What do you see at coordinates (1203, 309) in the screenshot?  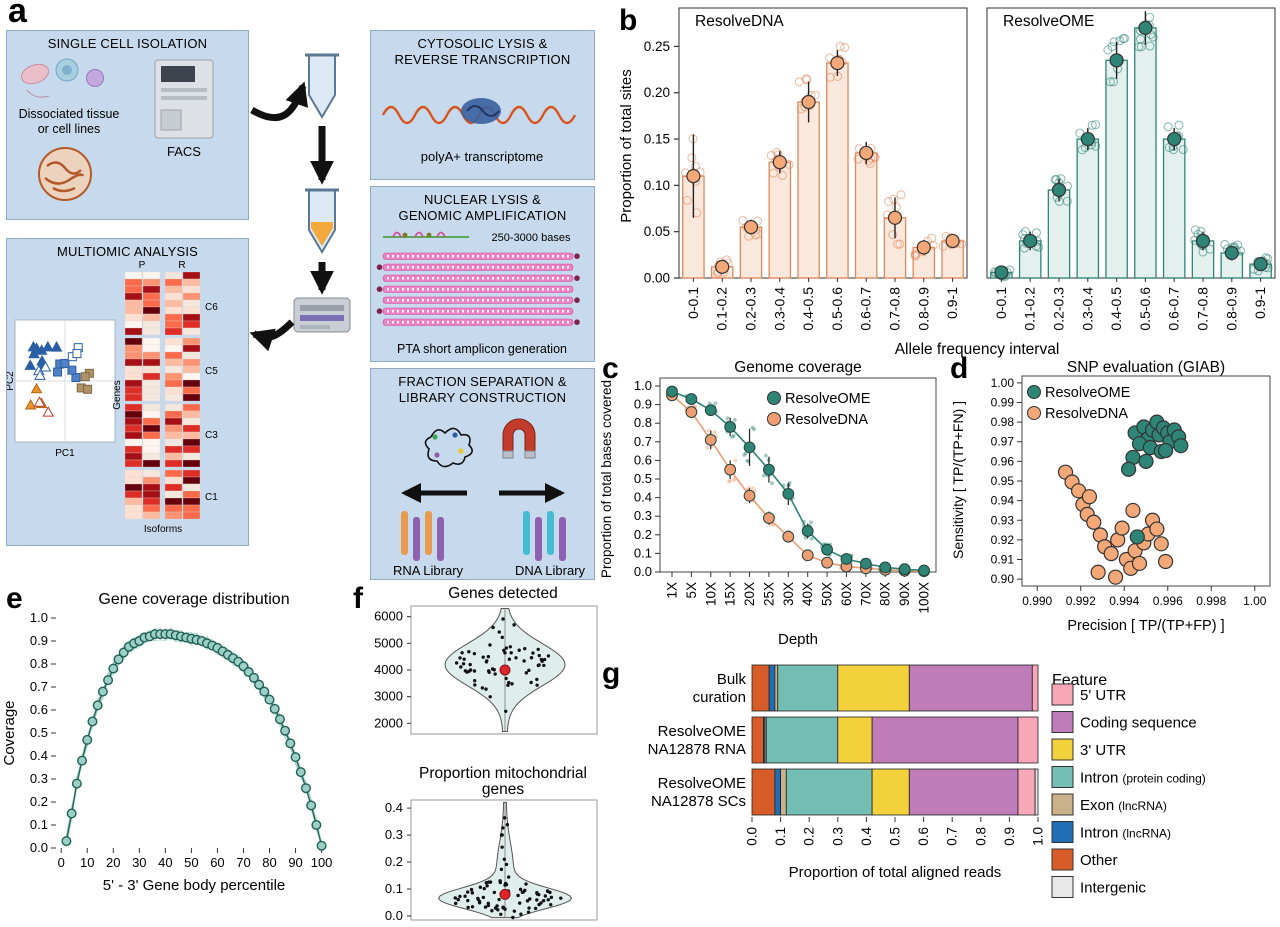 I see `svg-text: 0.7-0.8` at bounding box center [1203, 309].